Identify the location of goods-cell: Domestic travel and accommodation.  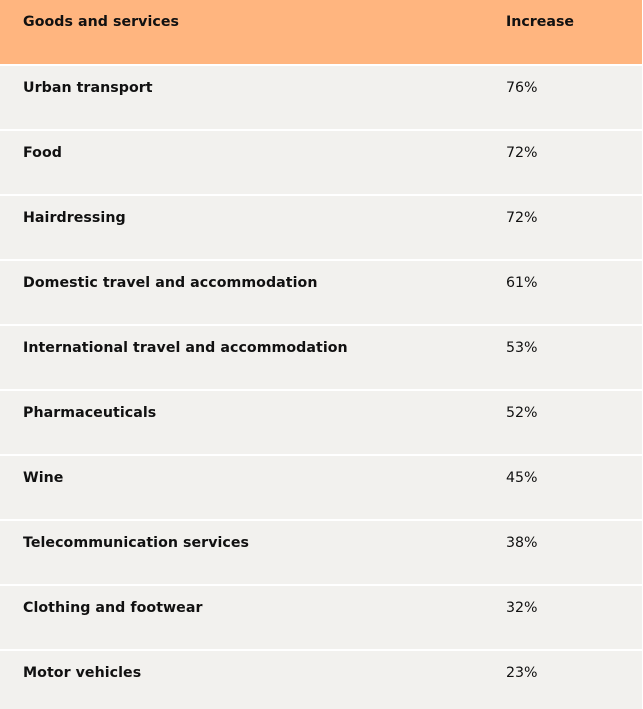
(170, 283).